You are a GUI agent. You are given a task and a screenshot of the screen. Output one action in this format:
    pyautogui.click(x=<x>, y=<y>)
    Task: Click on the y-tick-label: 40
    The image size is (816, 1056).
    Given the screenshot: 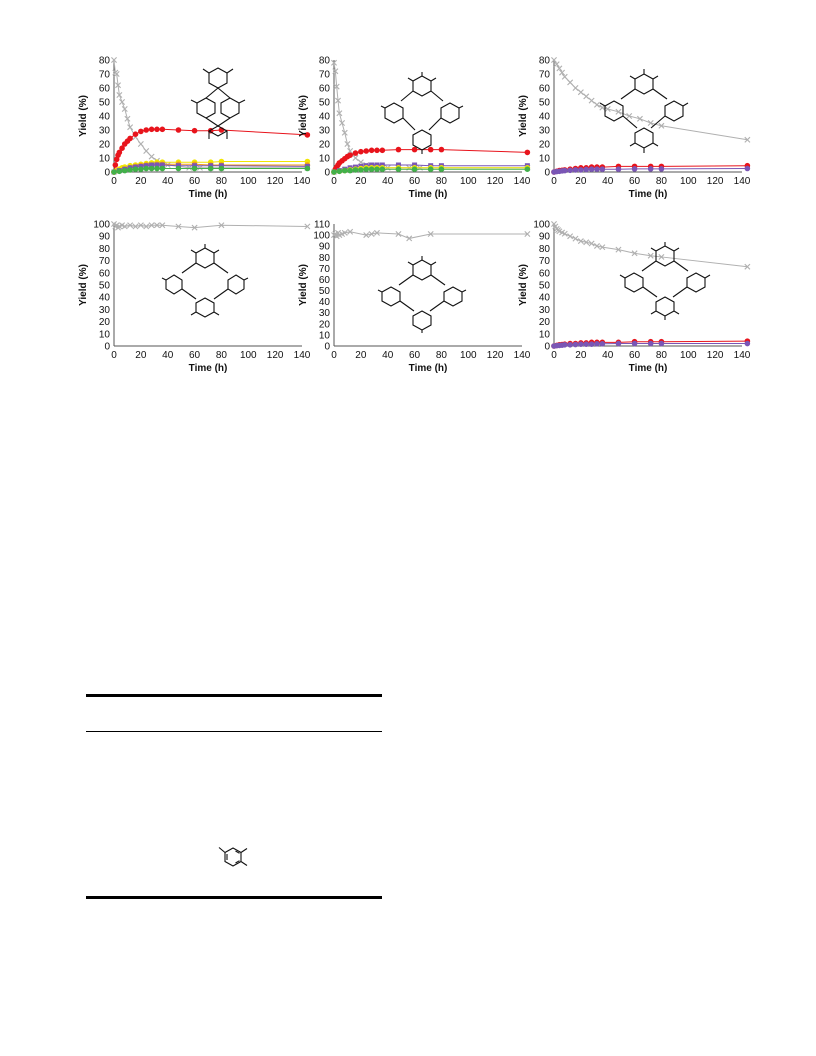 What is the action you would take?
    pyautogui.click(x=325, y=302)
    